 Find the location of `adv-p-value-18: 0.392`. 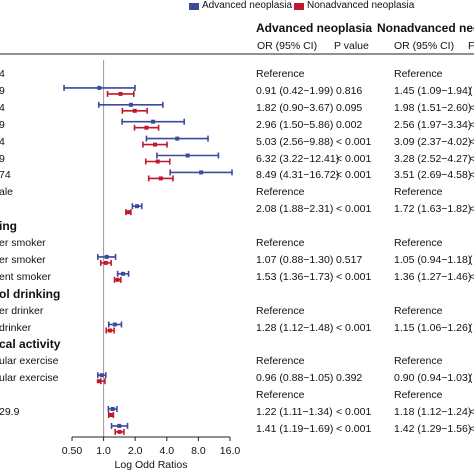

adv-p-value-18: 0.392 is located at coordinates (349, 378).